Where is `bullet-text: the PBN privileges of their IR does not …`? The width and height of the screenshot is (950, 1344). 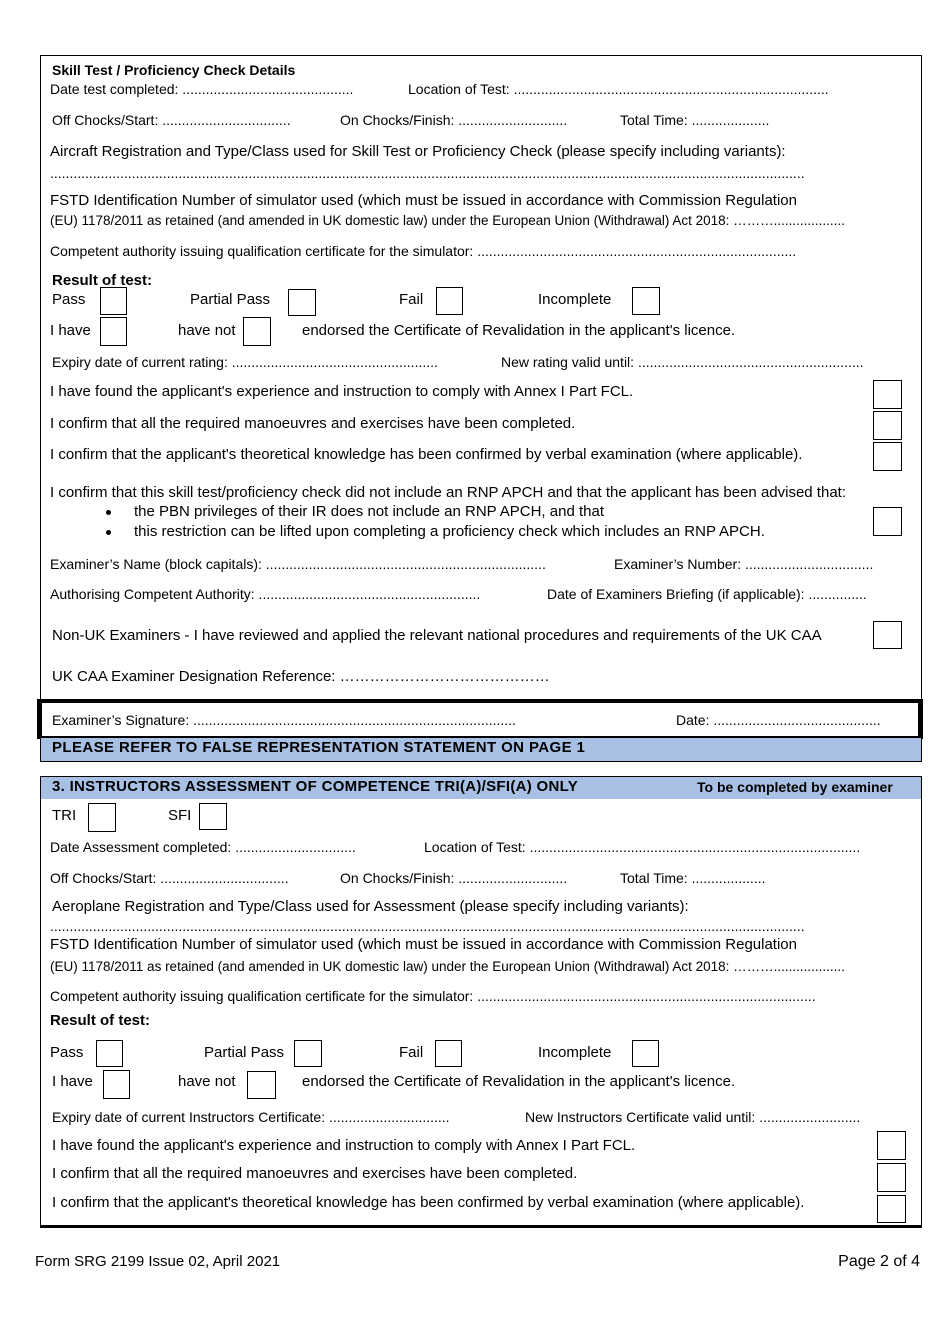 bullet-text: the PBN privileges of their IR does not … is located at coordinates (369, 511).